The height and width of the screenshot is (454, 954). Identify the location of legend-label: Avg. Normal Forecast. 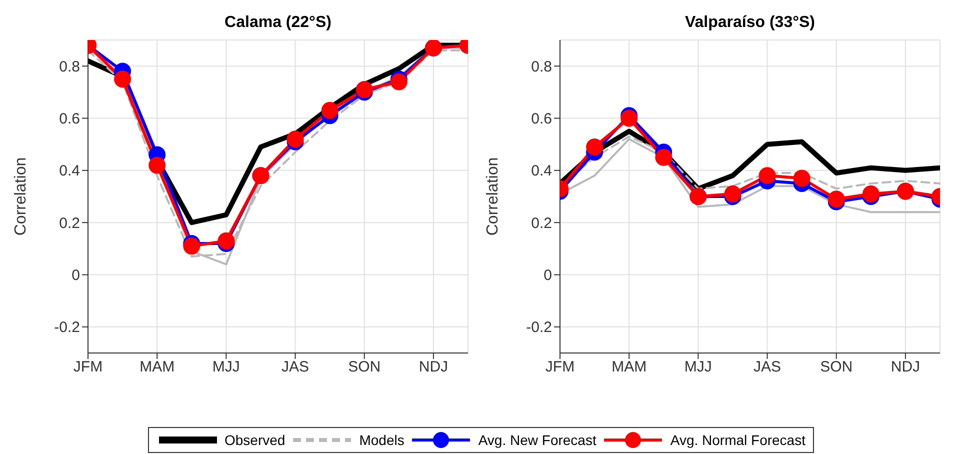
(738, 440).